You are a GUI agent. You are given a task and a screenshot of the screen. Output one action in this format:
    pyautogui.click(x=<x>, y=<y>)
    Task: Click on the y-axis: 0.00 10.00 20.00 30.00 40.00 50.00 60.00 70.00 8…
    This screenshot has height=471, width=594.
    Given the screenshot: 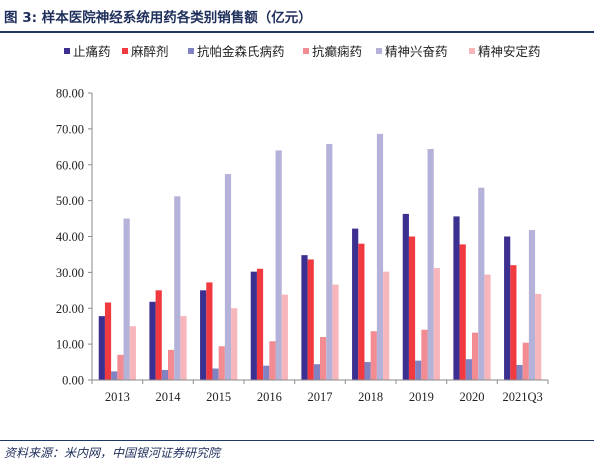 What is the action you would take?
    pyautogui.click(x=74, y=237)
    